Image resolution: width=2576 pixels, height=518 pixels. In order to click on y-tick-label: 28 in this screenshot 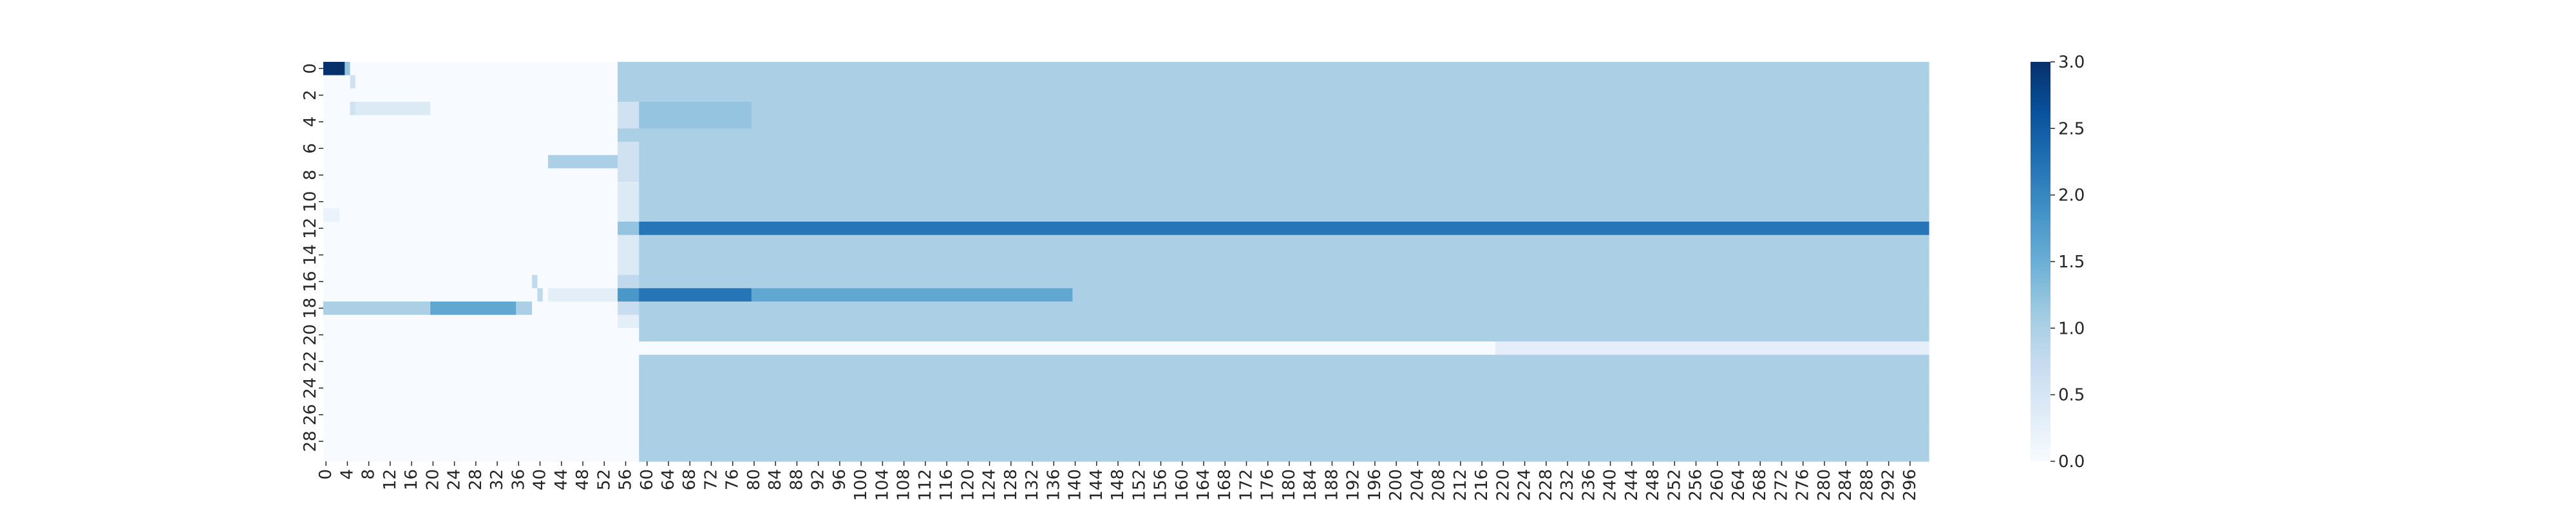, I will do `click(310, 441)`.